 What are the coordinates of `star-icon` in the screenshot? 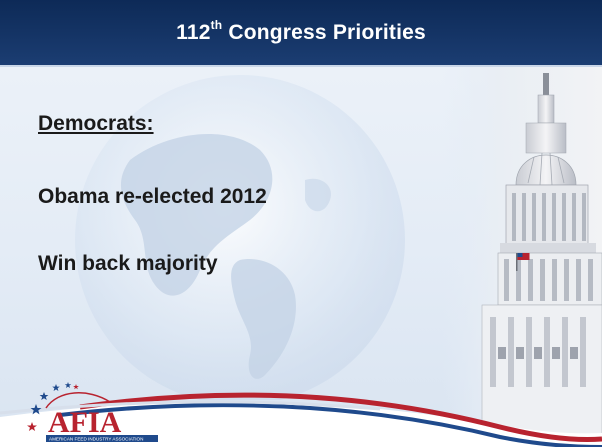 It's located at (51, 398).